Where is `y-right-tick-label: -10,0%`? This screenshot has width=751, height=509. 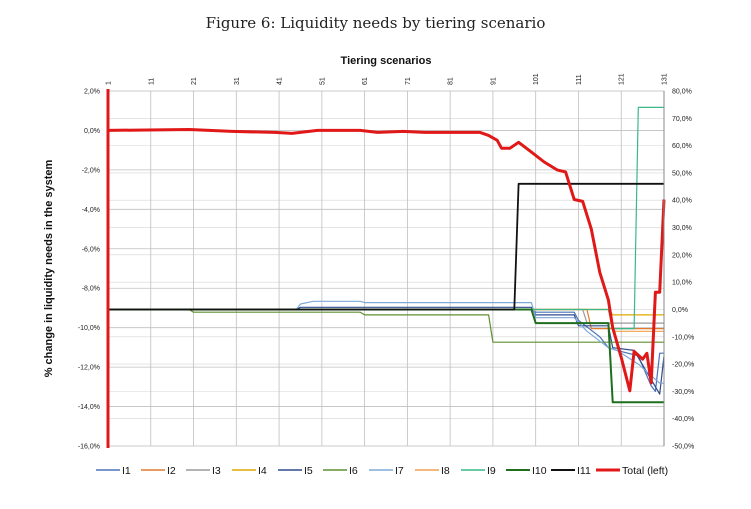
y-right-tick-label: -10,0% is located at coordinates (683, 337).